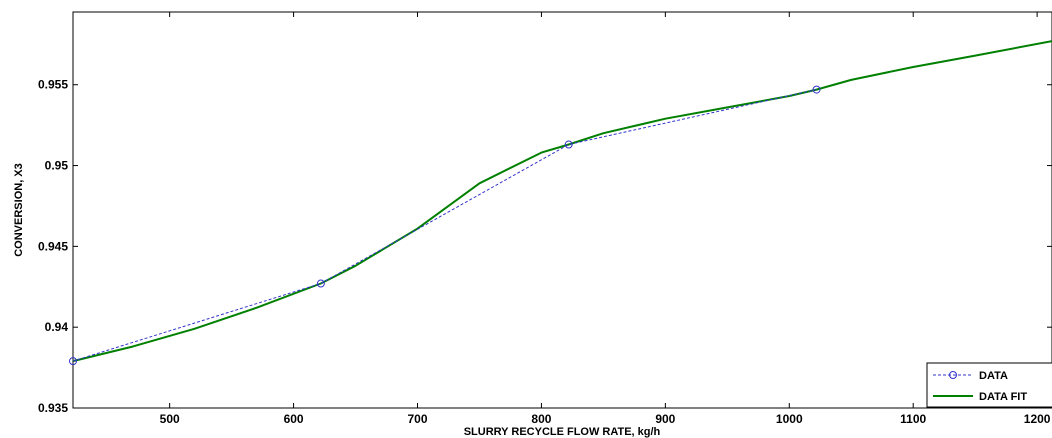 This screenshot has height=438, width=1052. What do you see at coordinates (53, 246) in the screenshot?
I see `y-tick-label: 0.945` at bounding box center [53, 246].